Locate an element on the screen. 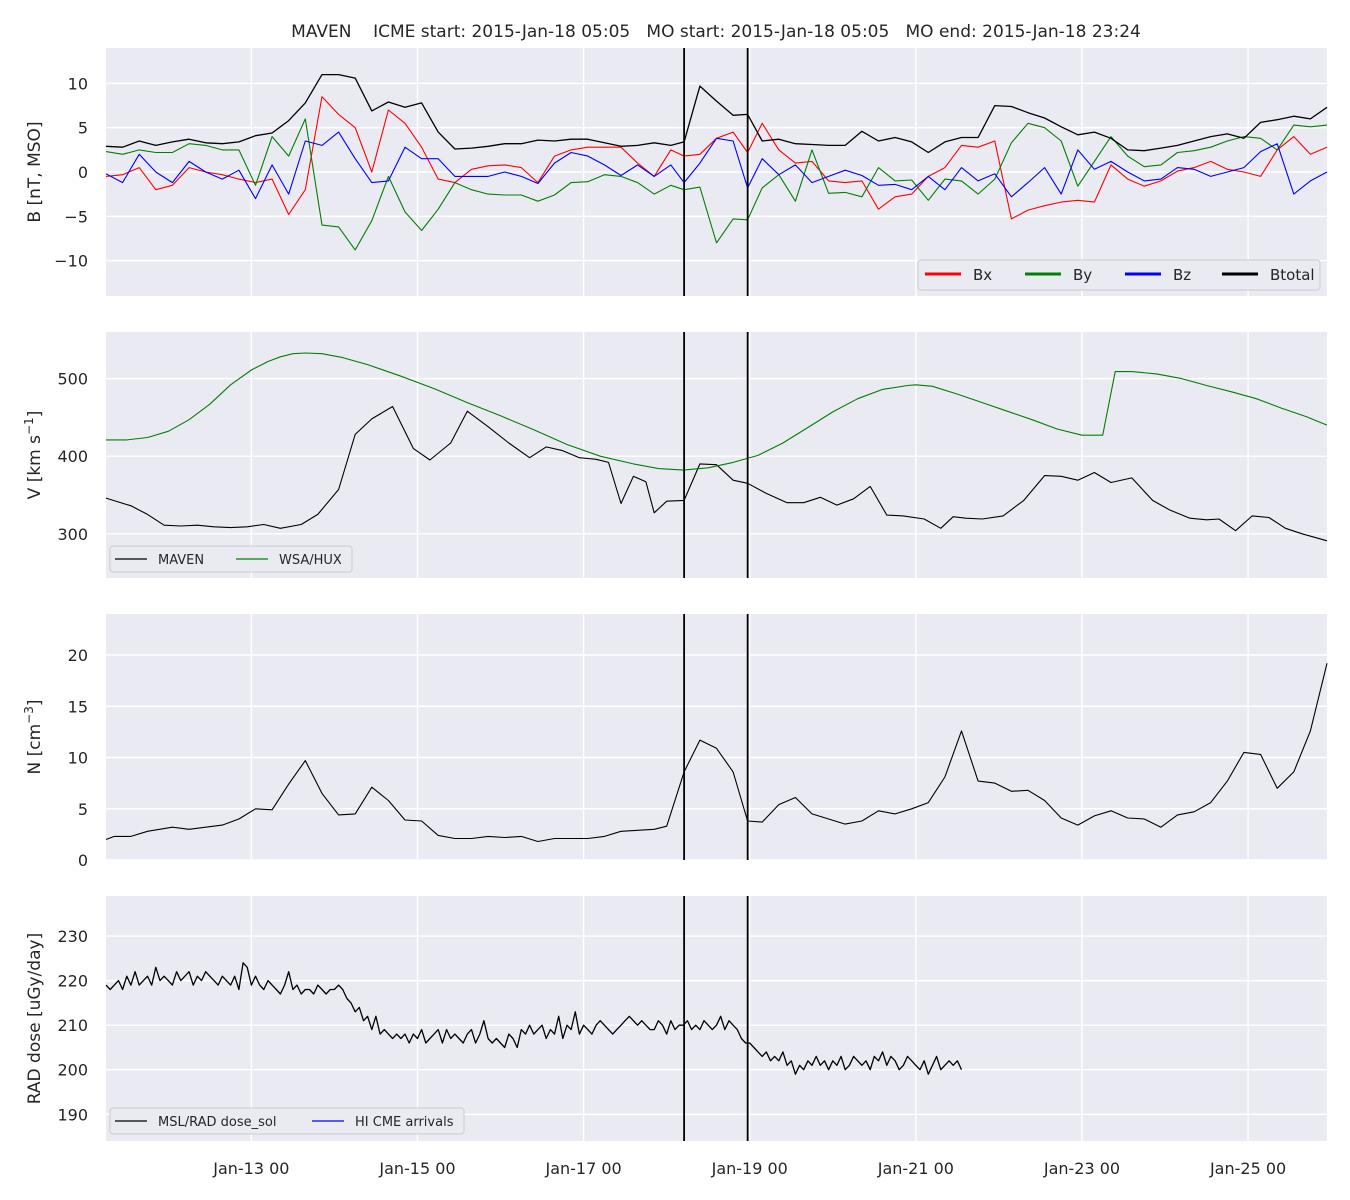  legend-label: HI CME arrivals is located at coordinates (404, 1122).